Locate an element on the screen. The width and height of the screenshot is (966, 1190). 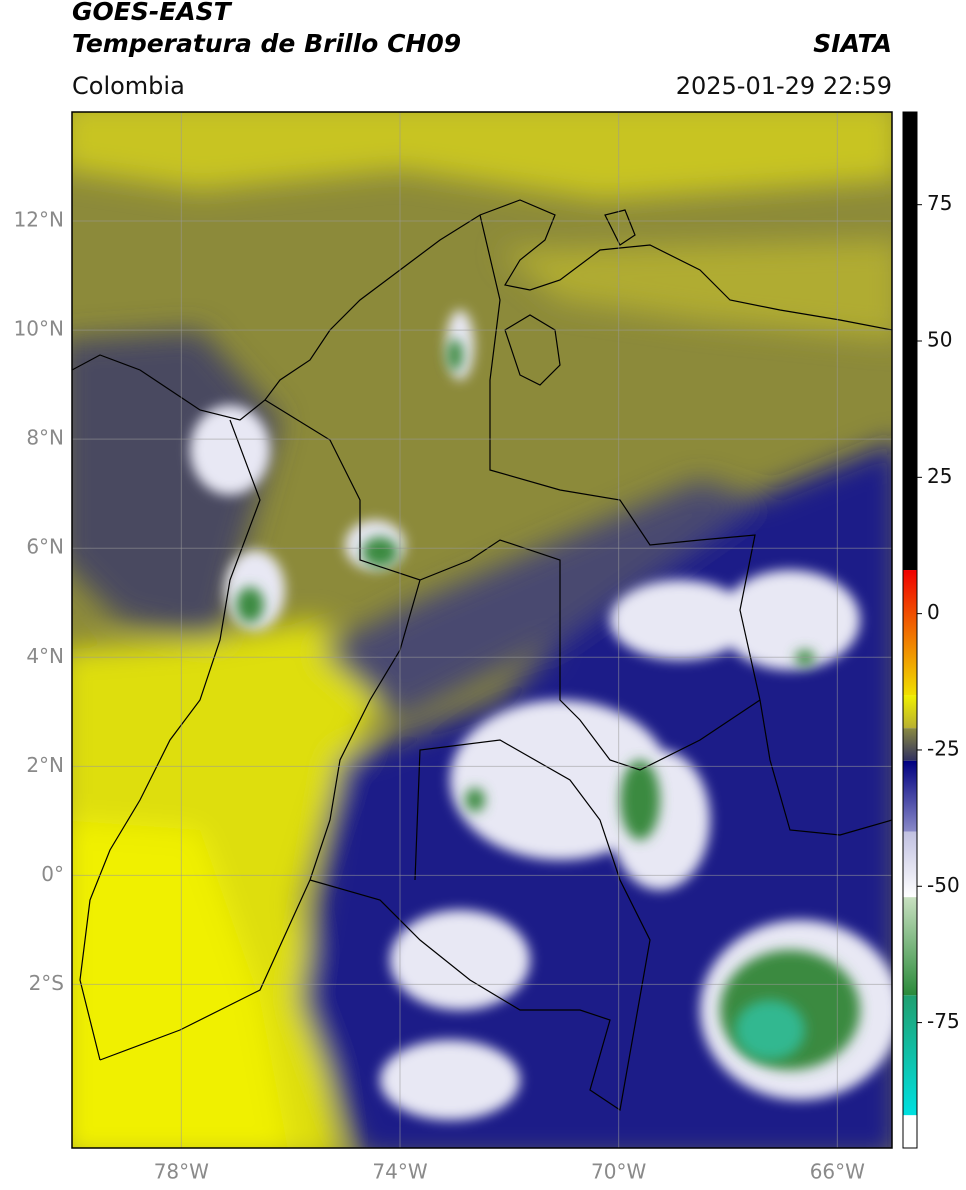
colorbar-tick-label: -75 is located at coordinates (943, 1021).